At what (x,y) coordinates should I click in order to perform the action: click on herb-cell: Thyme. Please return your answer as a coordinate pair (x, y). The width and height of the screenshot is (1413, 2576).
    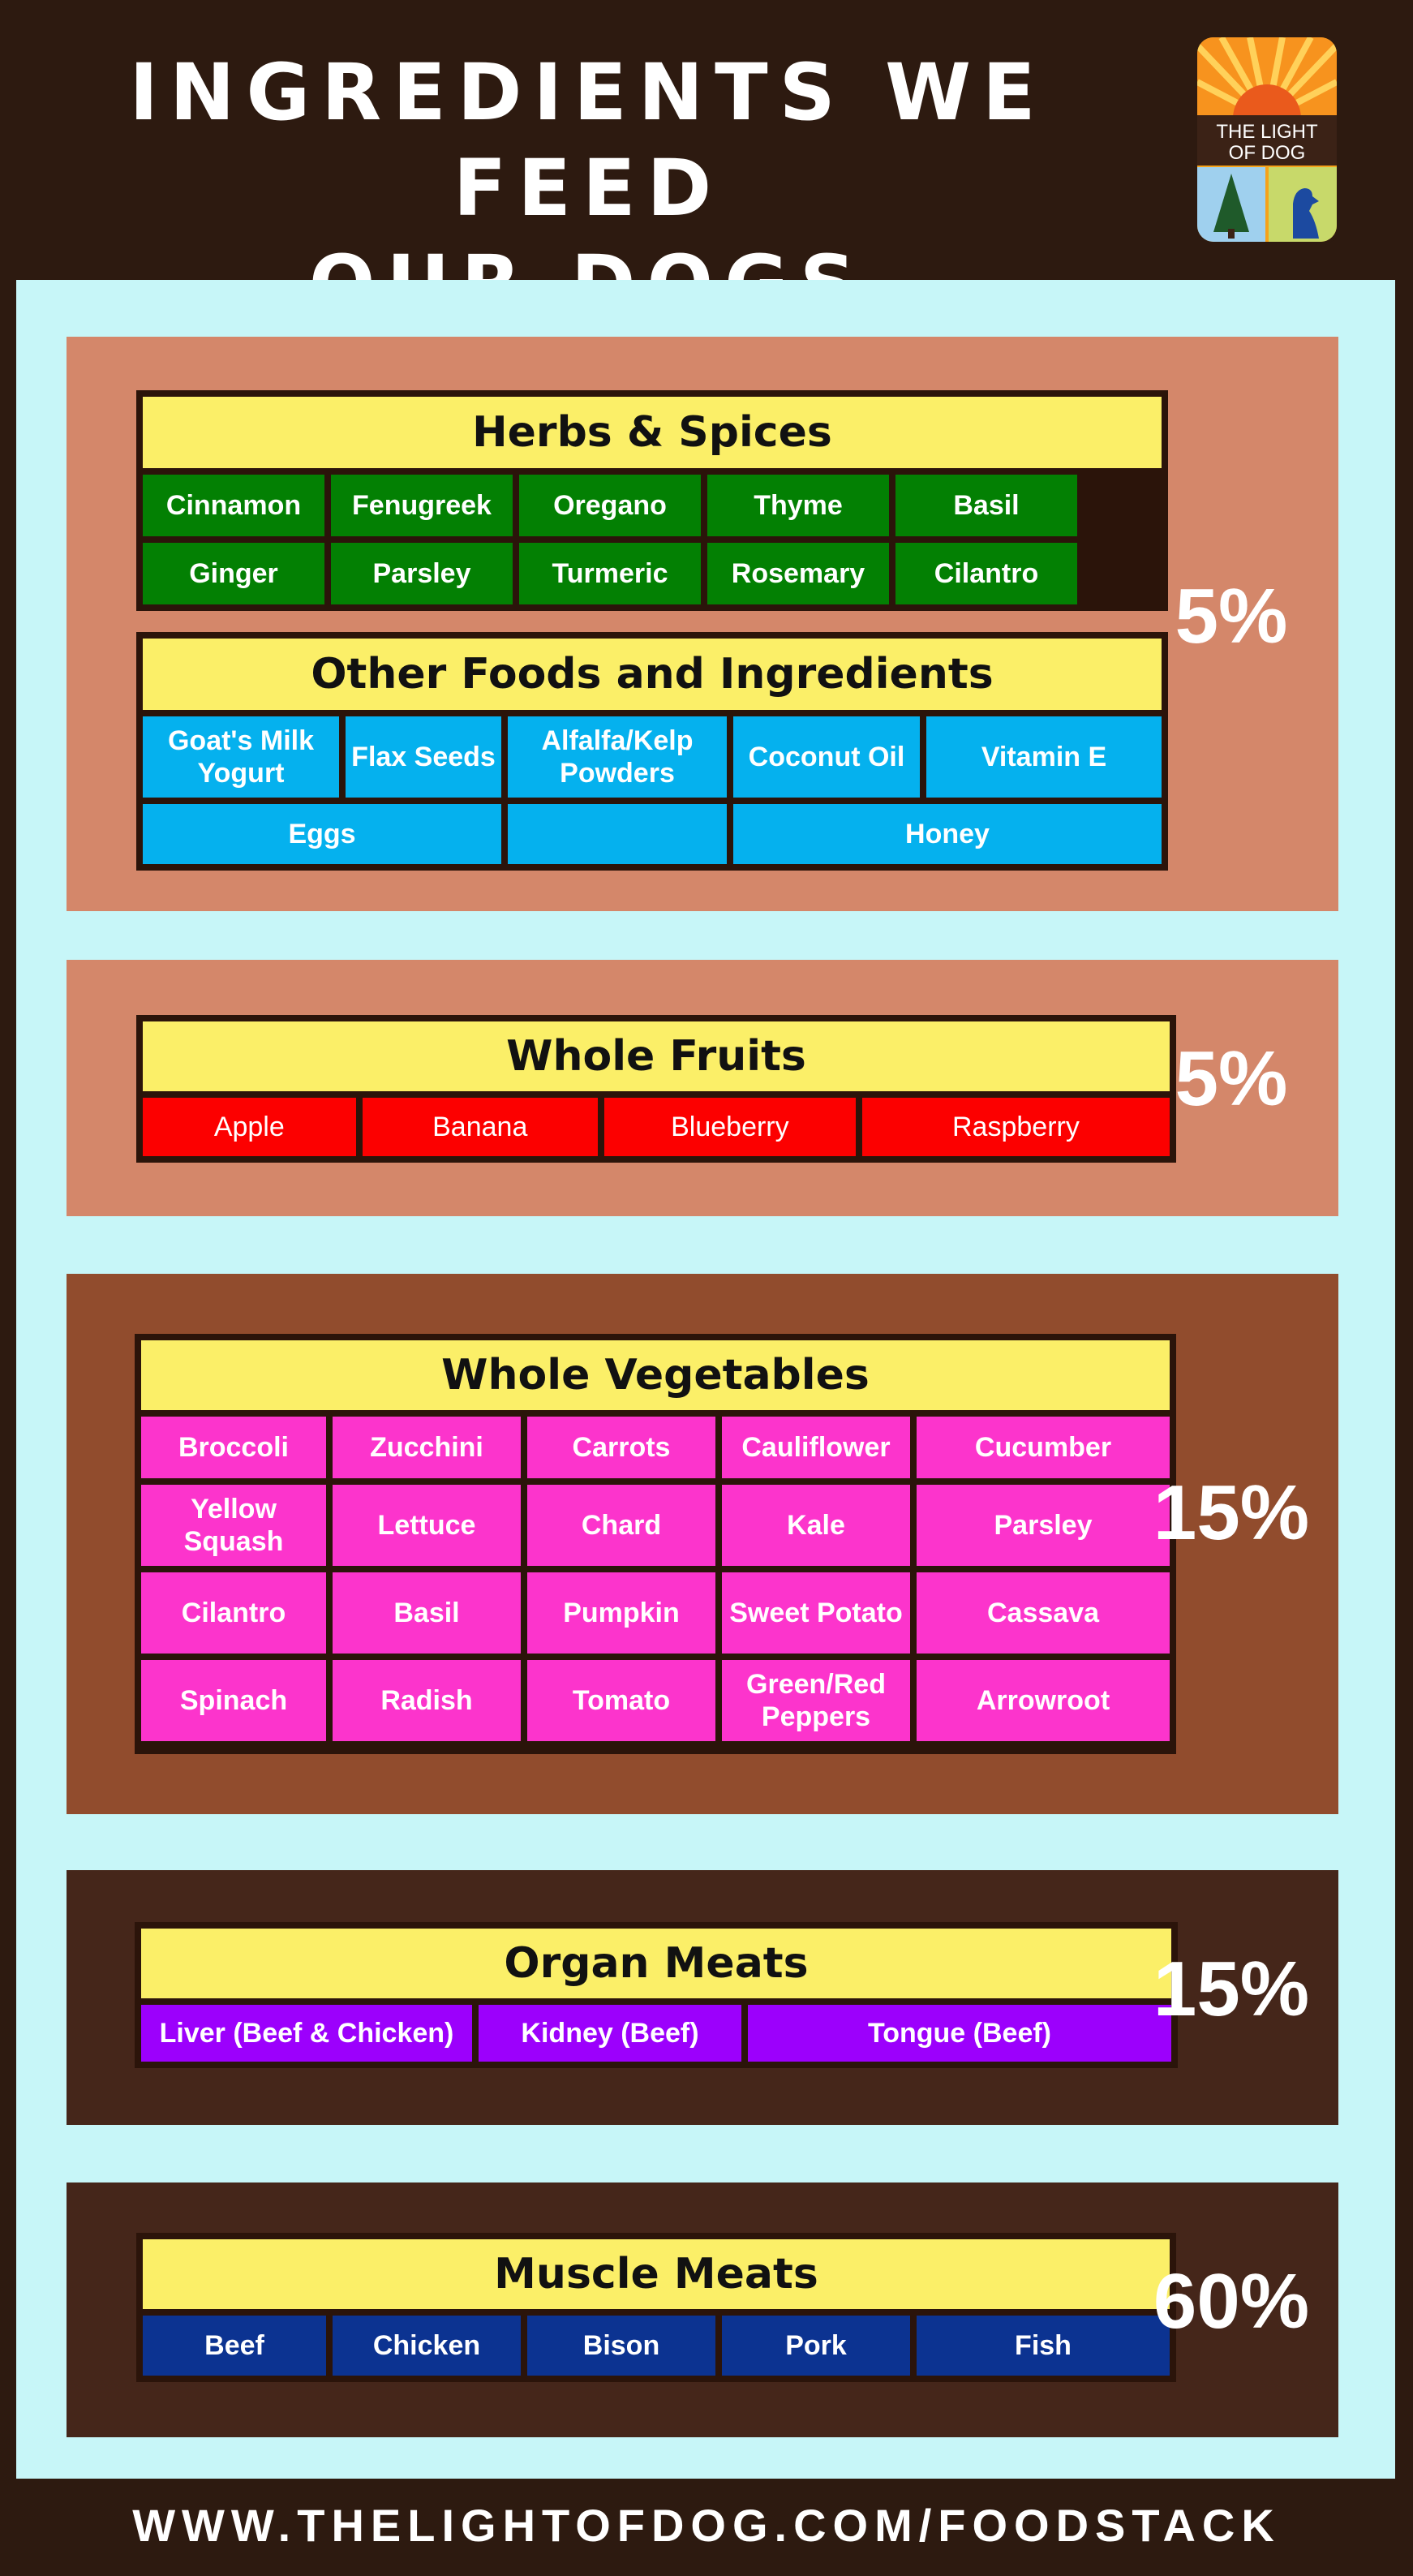
    Looking at the image, I should click on (798, 505).